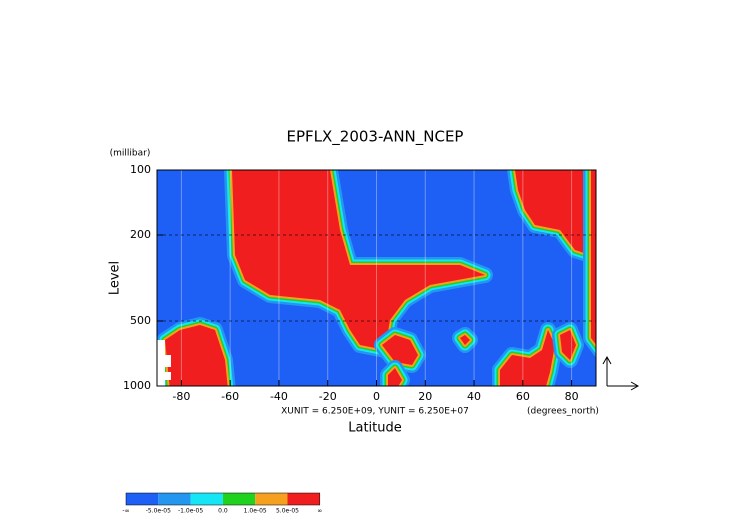 The height and width of the screenshot is (532, 752). Describe the element at coordinates (130, 154) in the screenshot. I see `y-unit: (millibar)` at that location.